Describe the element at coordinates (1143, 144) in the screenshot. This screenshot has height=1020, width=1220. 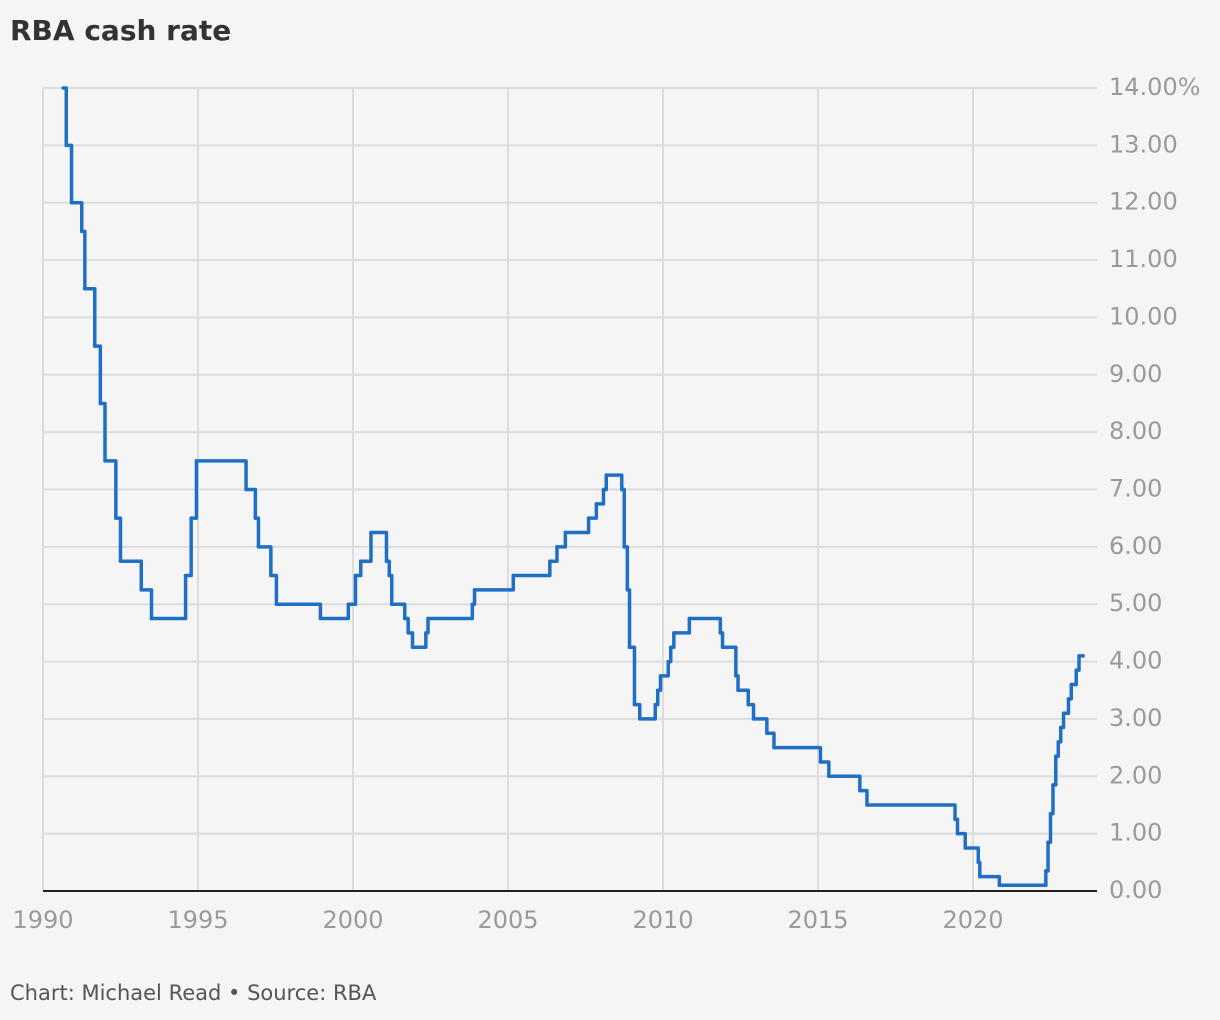
I see `y-tick-label: 13.00` at that location.